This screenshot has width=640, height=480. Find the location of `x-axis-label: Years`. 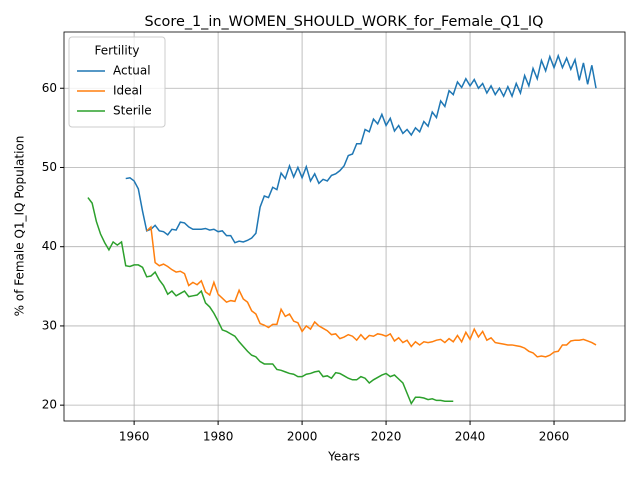

x-axis-label: Years is located at coordinates (343, 457).